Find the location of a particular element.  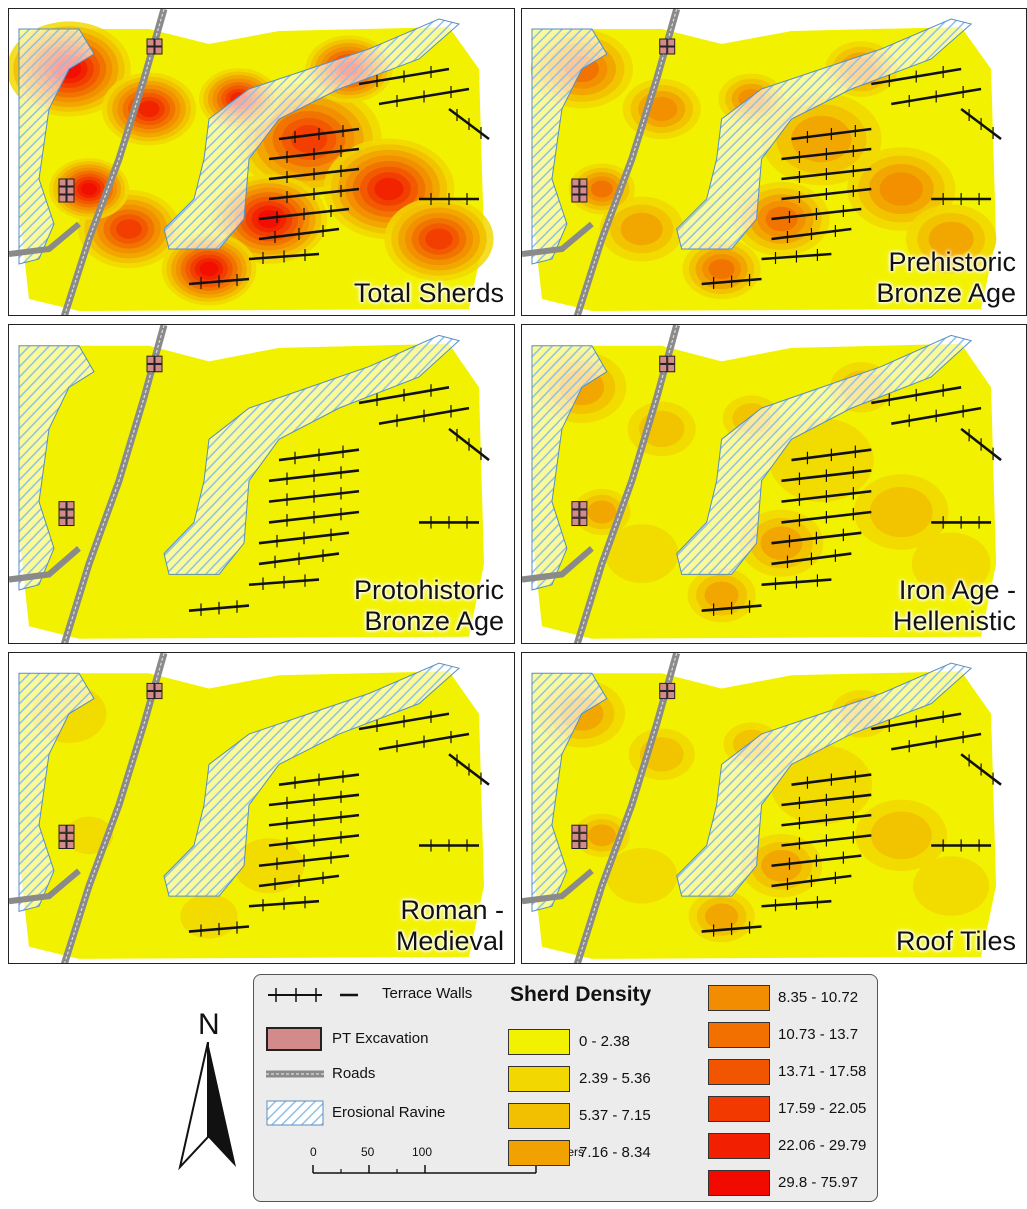

scale-bar is located at coordinates (424, 1169).